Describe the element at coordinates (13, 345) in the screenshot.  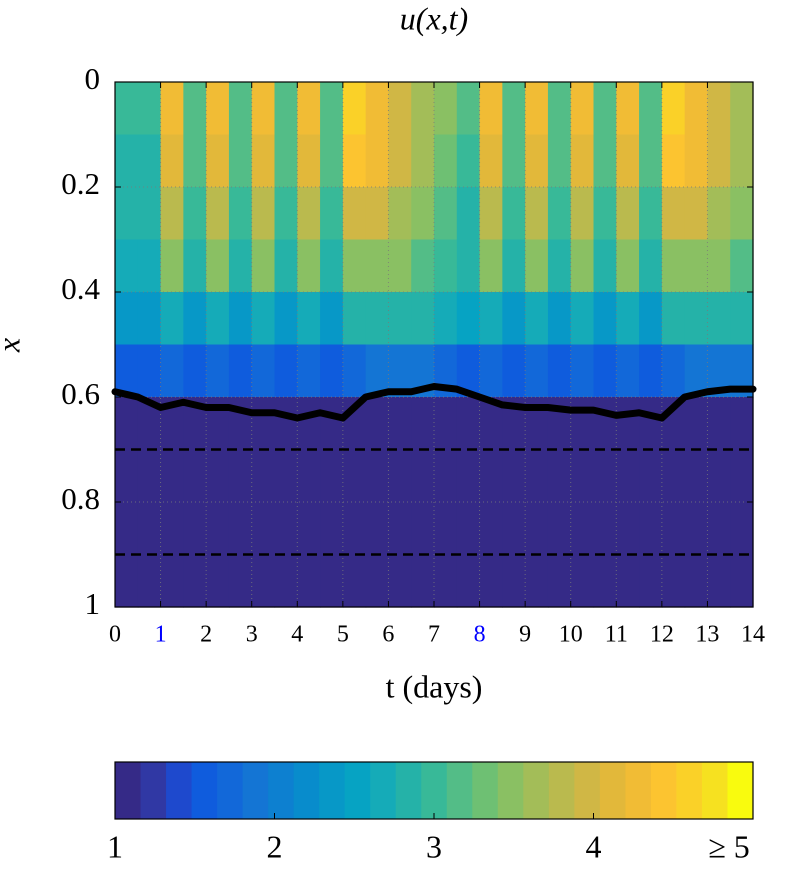
I see `y-axis-label: x` at that location.